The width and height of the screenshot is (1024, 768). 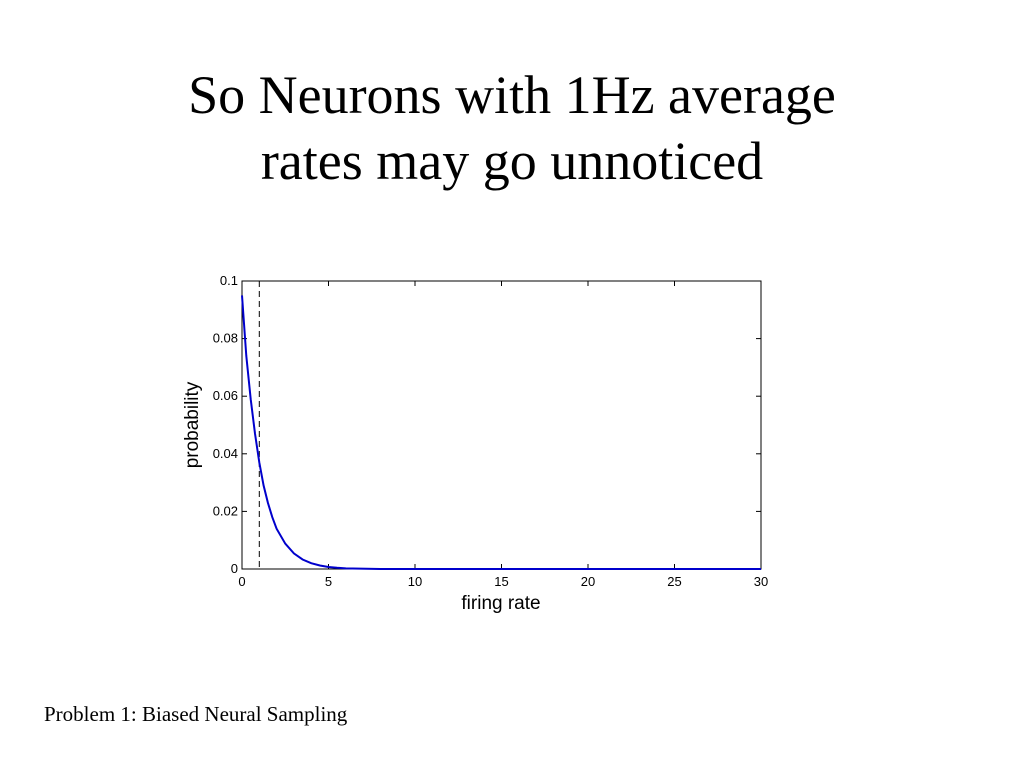 I want to click on footer-text: Problem 1: Biased Neural Sampling, so click(x=196, y=714).